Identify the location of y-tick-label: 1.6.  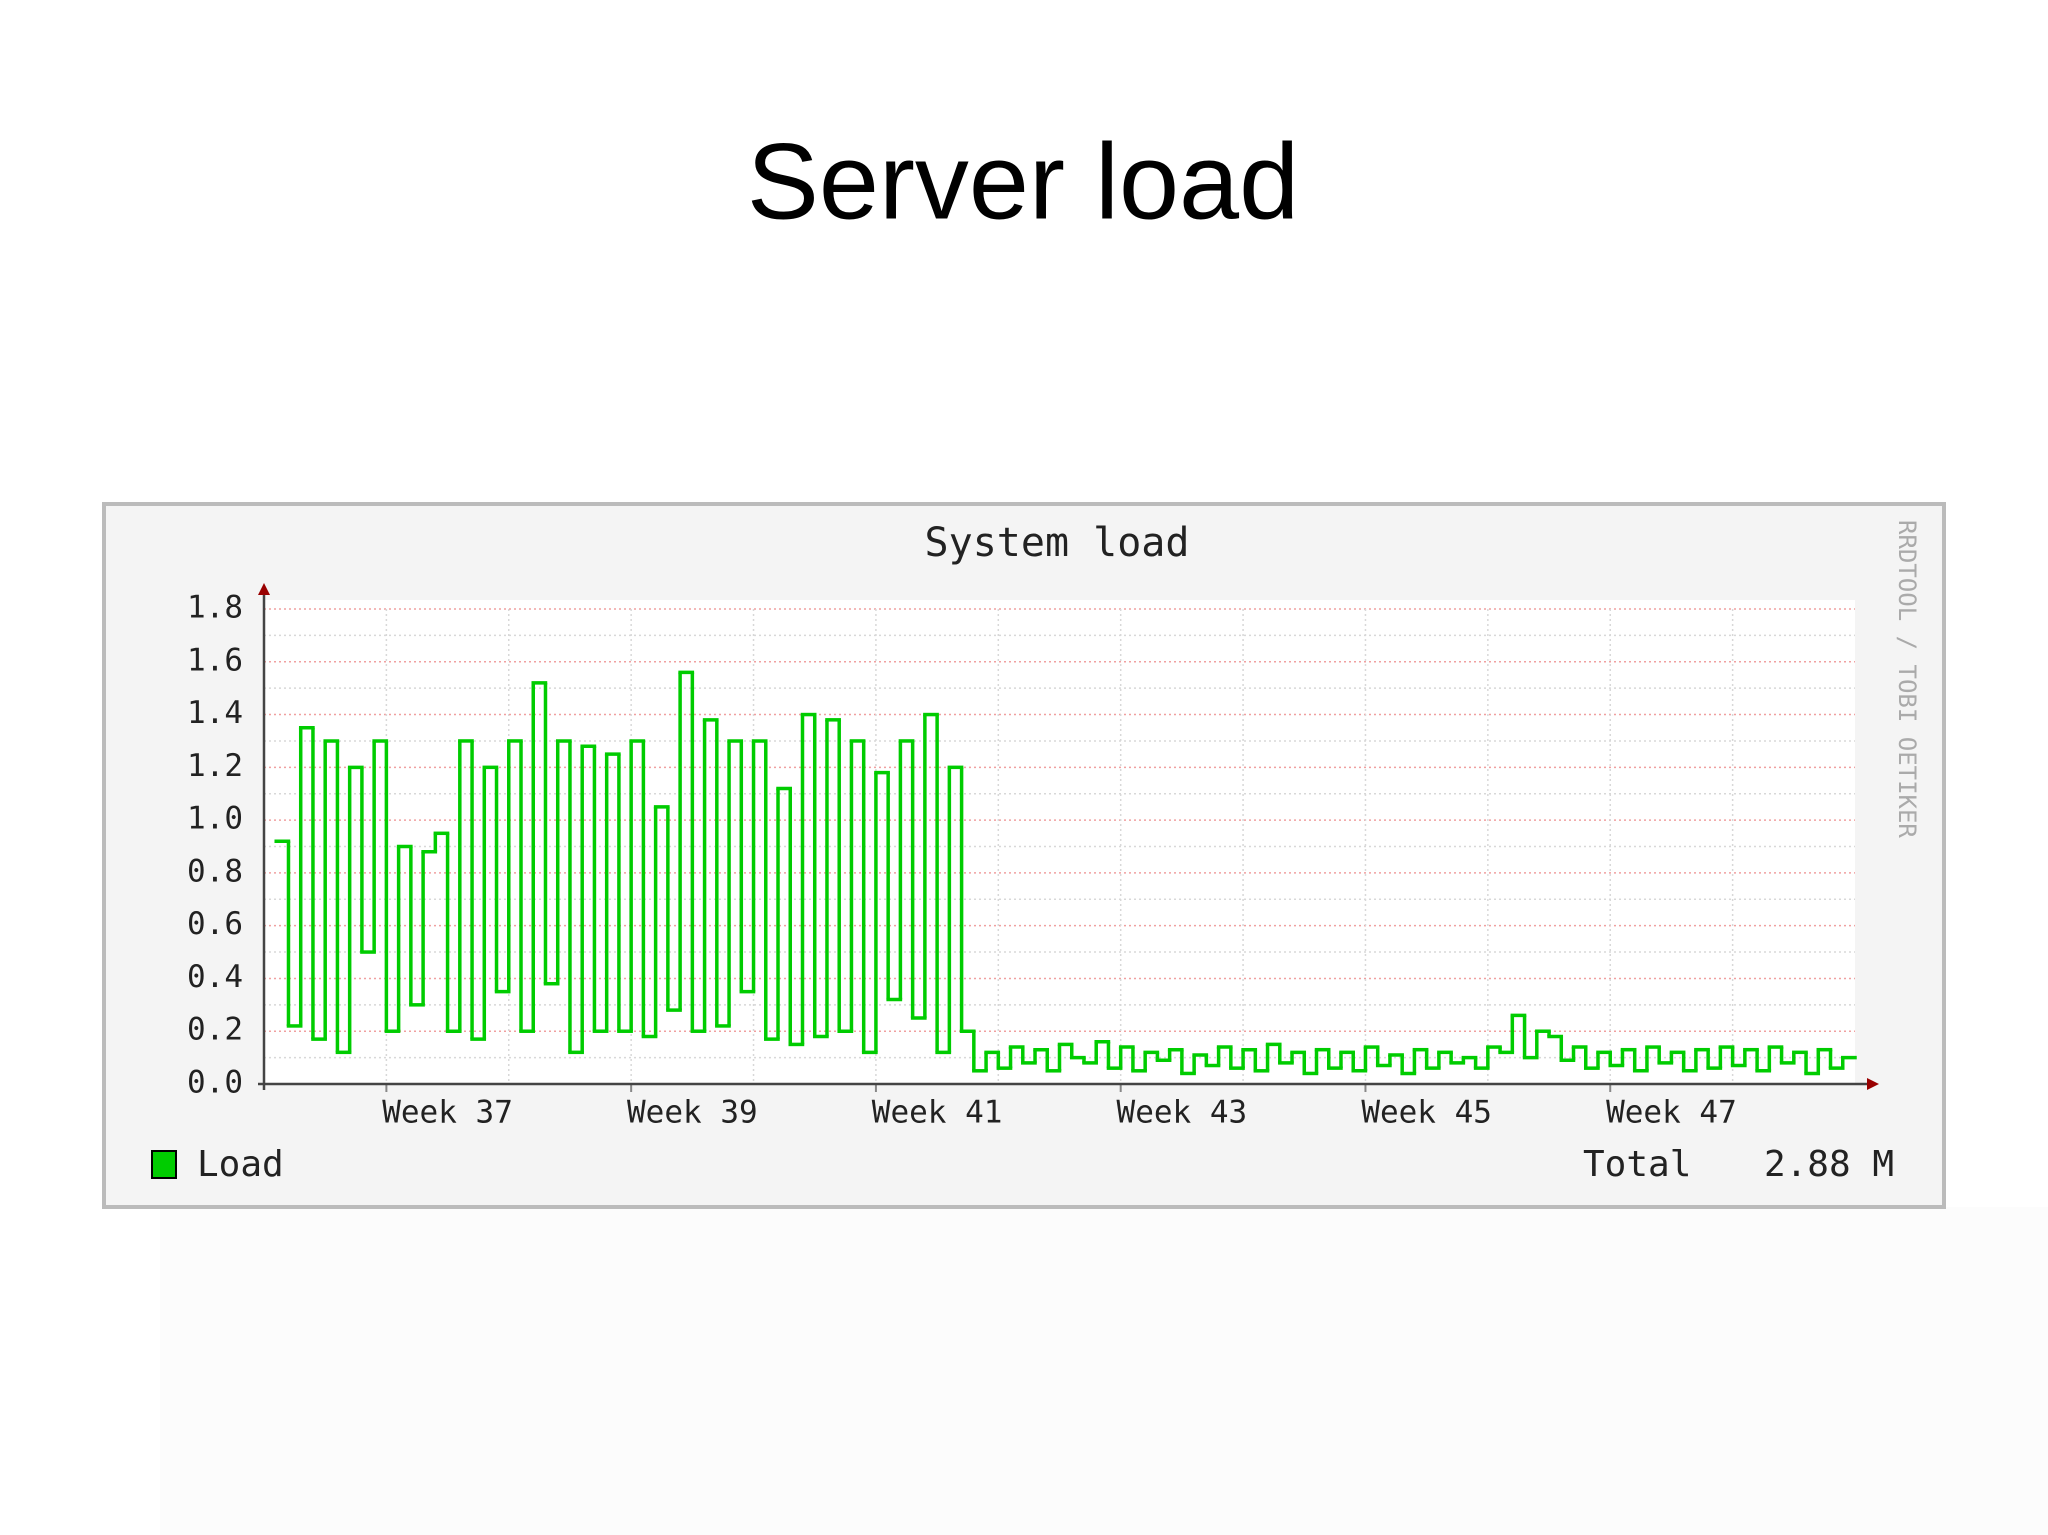
(215, 660).